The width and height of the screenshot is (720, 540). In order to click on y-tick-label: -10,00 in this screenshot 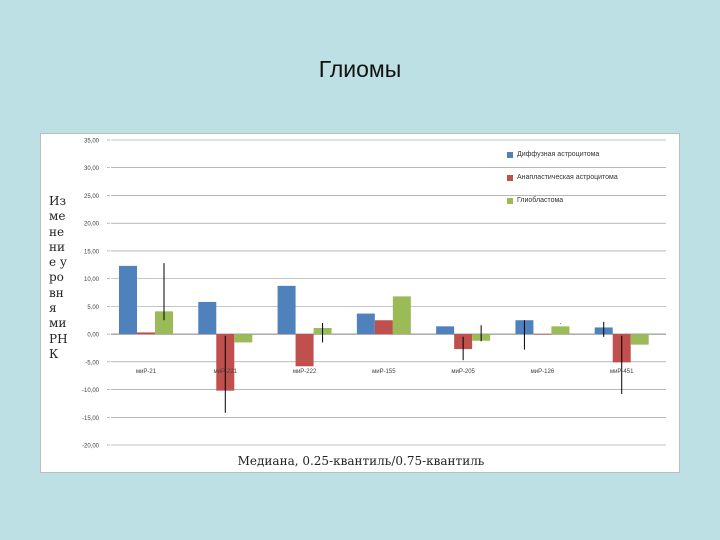, I will do `click(91, 391)`.